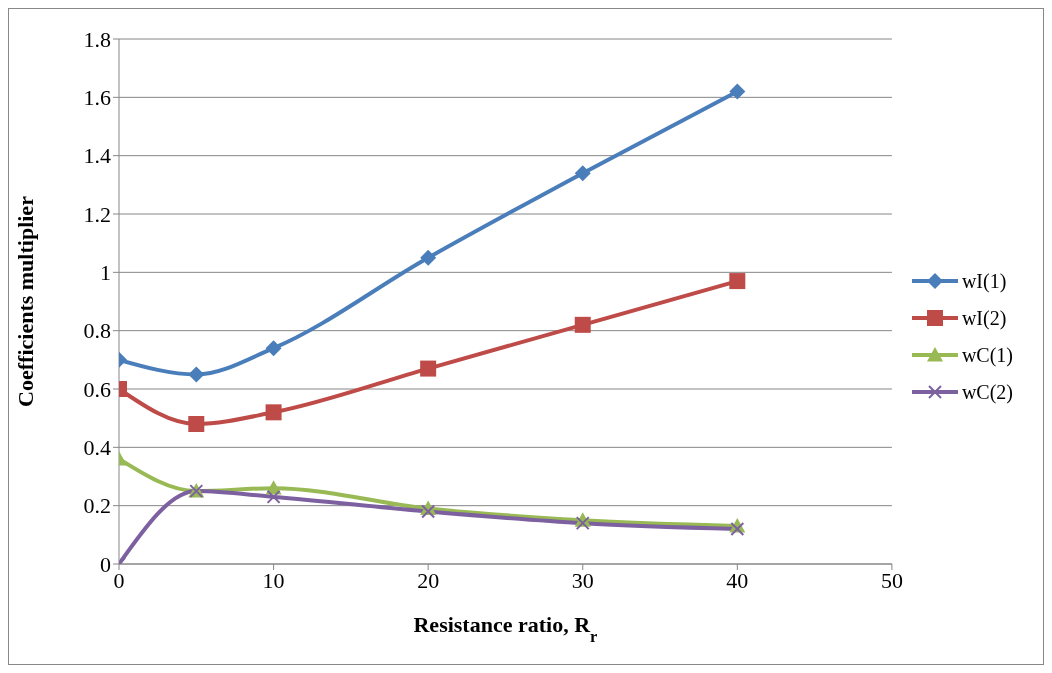 Image resolution: width=1052 pixels, height=673 pixels. What do you see at coordinates (582, 580) in the screenshot?
I see `x-tick-label: 30` at bounding box center [582, 580].